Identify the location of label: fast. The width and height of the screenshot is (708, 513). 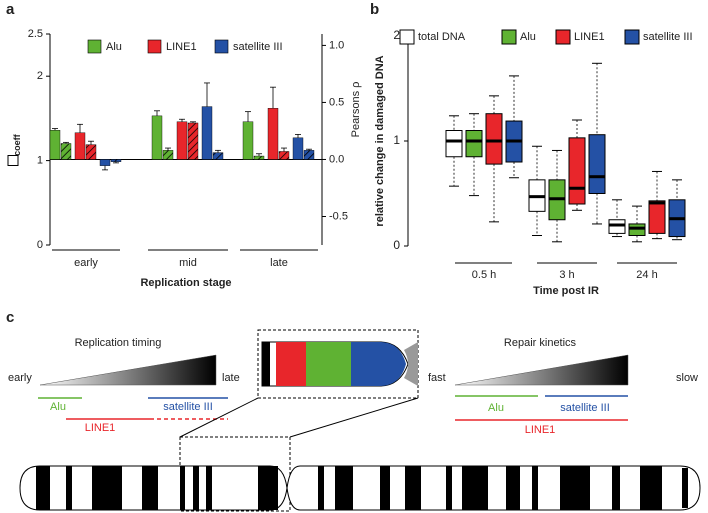
(437, 378).